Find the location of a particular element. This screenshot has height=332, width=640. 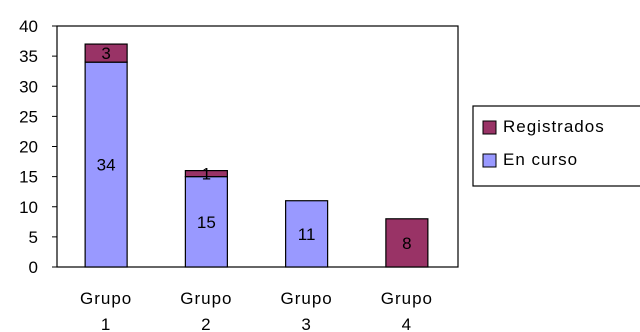

x-category-label: Grupo 3 is located at coordinates (307, 310).